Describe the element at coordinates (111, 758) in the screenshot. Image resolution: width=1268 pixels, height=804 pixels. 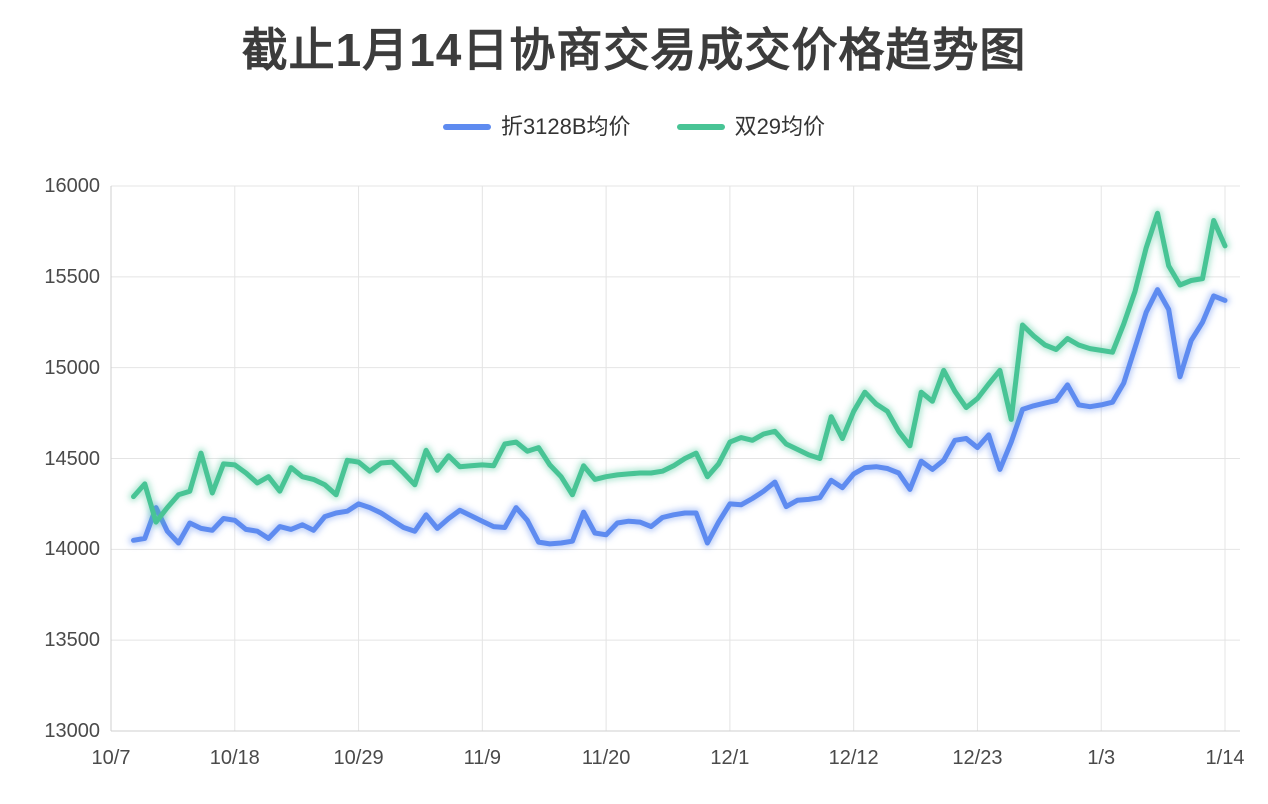
I see `x-axis-label-0: 10/7` at that location.